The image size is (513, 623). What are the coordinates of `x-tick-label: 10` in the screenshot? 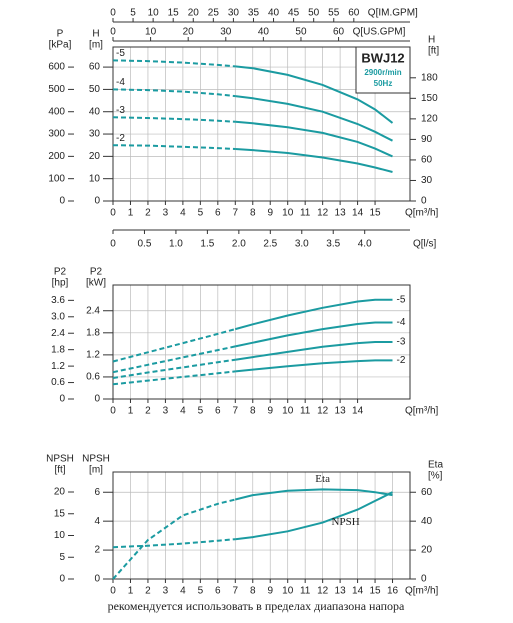 It's located at (288, 411).